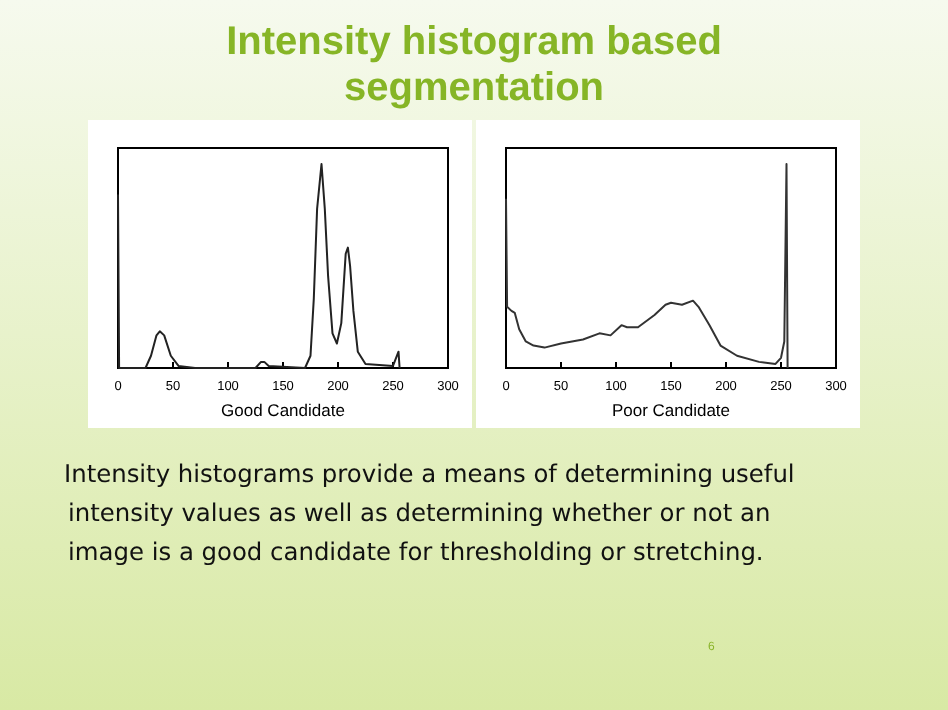 This screenshot has width=948, height=710. What do you see at coordinates (283, 410) in the screenshot?
I see `x-axis-title: Good Candidate` at bounding box center [283, 410].